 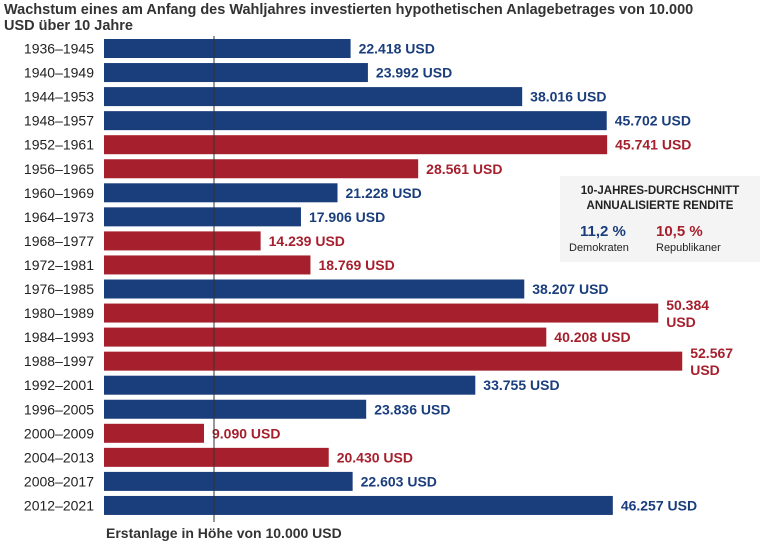 I want to click on category-label: 1960–1969, so click(x=59, y=193).